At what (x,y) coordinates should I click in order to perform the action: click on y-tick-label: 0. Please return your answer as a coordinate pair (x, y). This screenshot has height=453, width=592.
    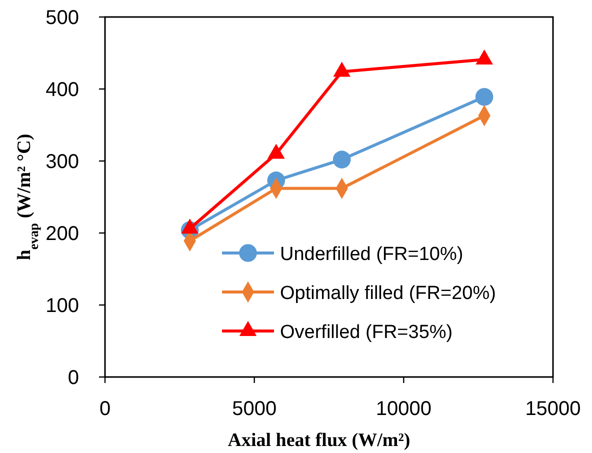
    Looking at the image, I should click on (73, 378).